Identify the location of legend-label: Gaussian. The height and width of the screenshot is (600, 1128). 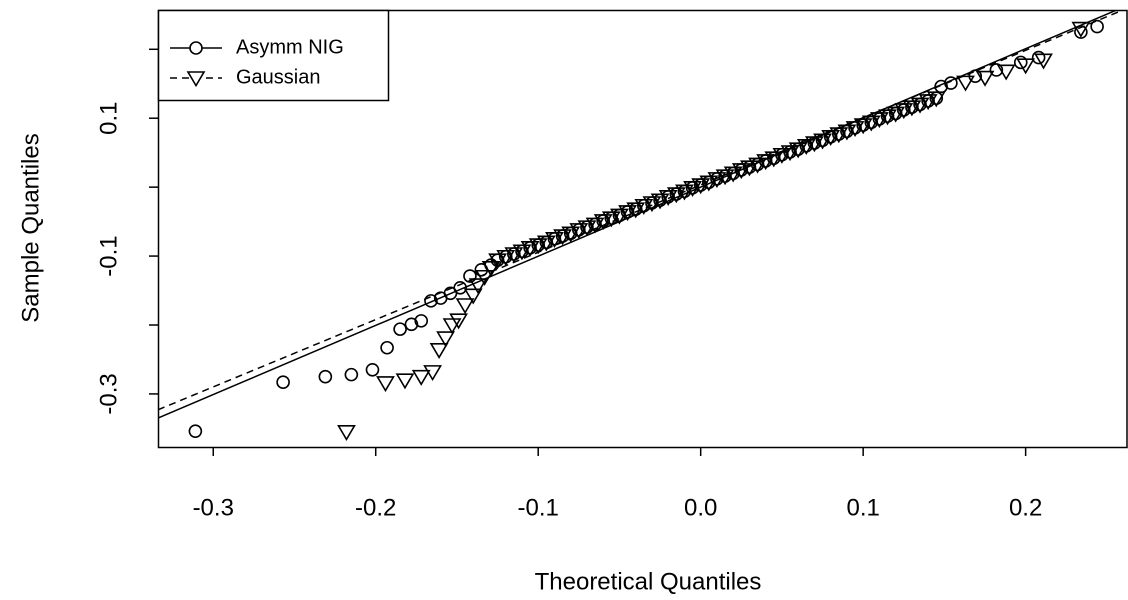
(278, 77).